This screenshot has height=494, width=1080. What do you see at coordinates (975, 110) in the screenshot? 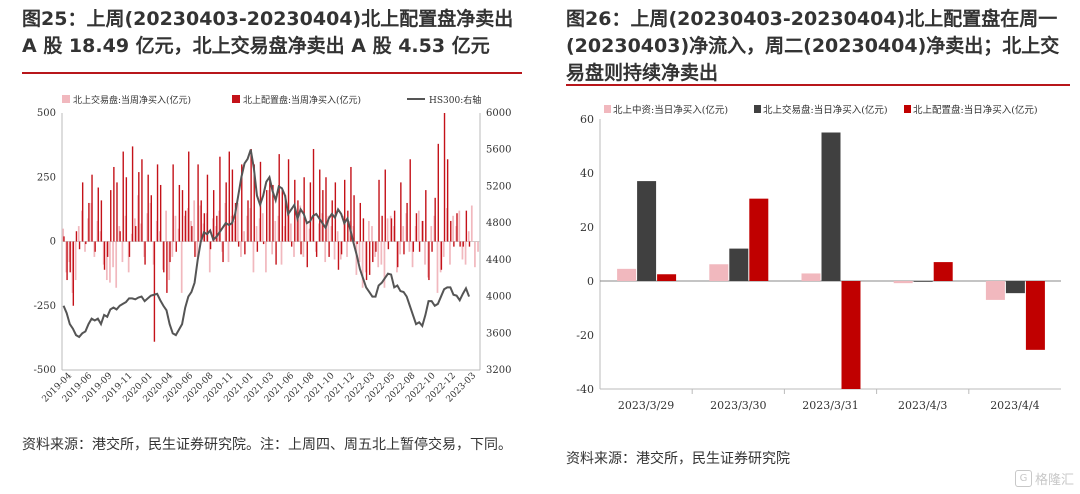
I see `legend-label: 北上配置盘:当日净买入(亿元)` at bounding box center [975, 110].